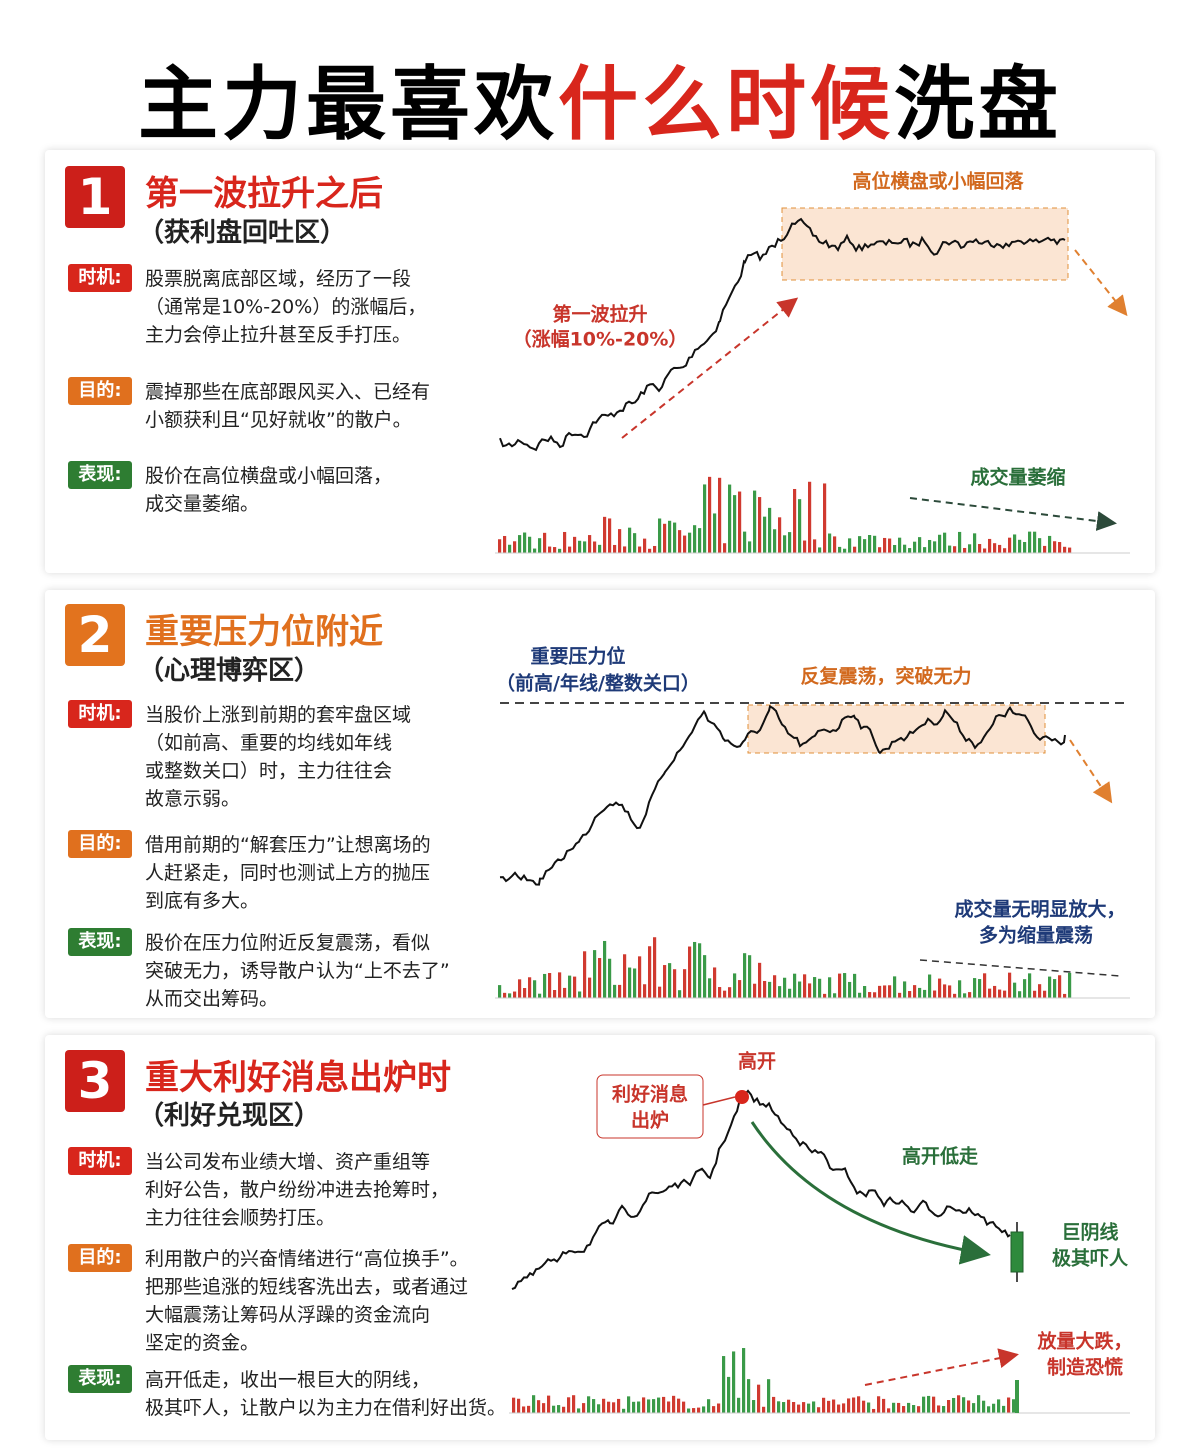 This screenshot has height=1450, width=1200. What do you see at coordinates (100, 391) in the screenshot?
I see `item-tag: 目的:` at bounding box center [100, 391].